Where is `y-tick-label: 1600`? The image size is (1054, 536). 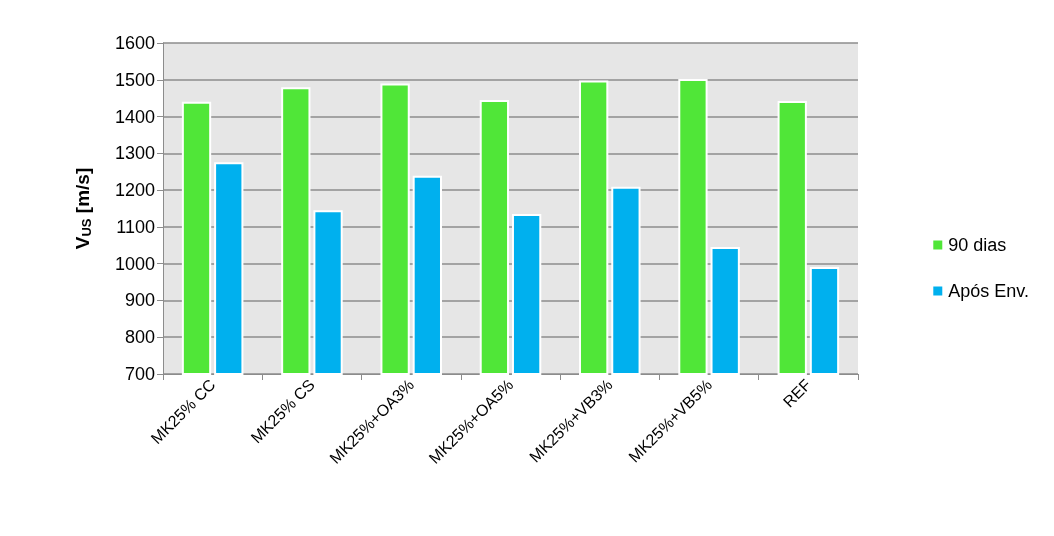
y-tick-label: 1600 is located at coordinates (134, 43).